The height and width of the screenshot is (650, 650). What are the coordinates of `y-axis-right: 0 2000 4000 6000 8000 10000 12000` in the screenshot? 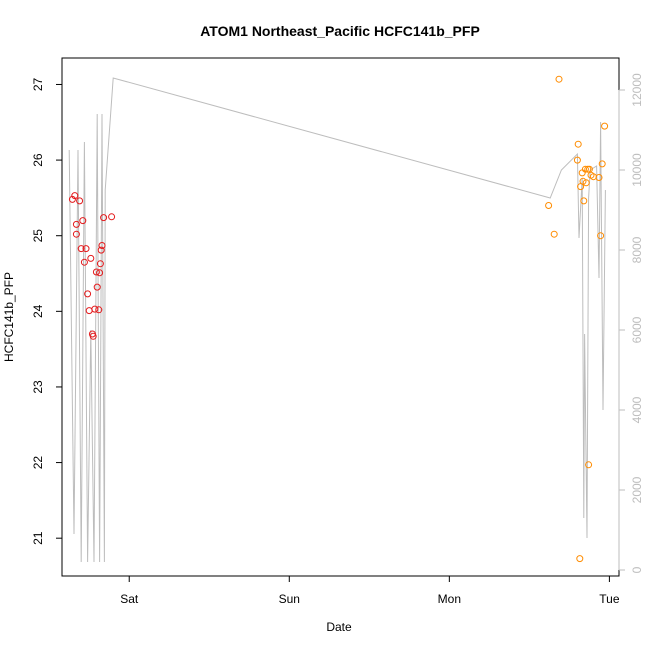 It's located at (631, 323).